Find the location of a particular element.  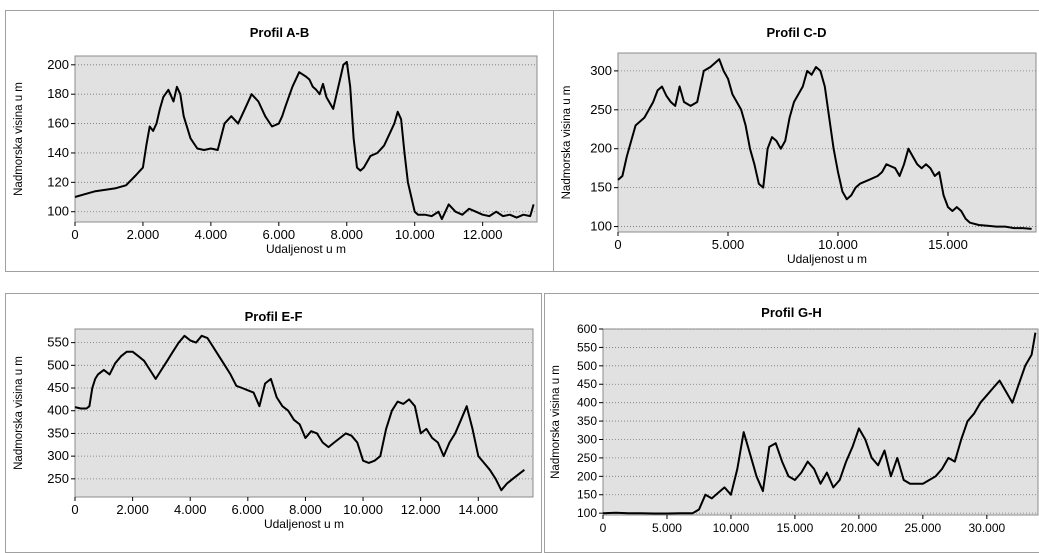

chart-title: Profil C-D is located at coordinates (796, 32).